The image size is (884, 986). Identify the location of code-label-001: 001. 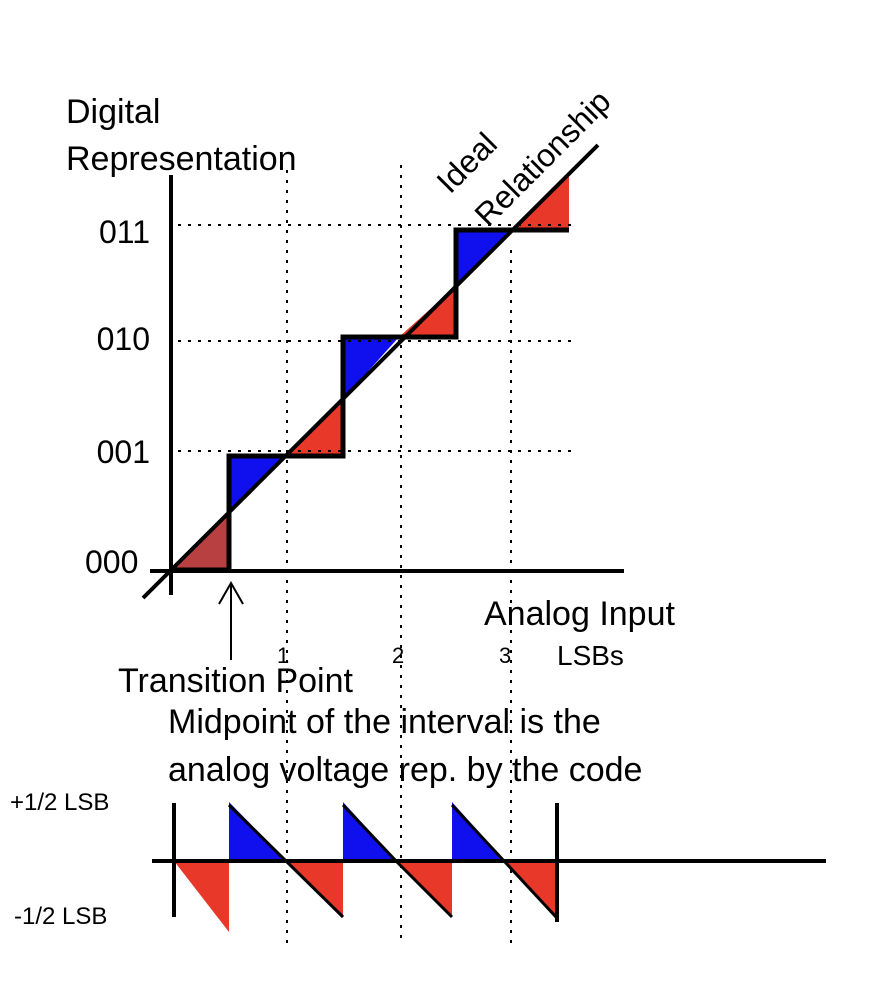
(123, 452).